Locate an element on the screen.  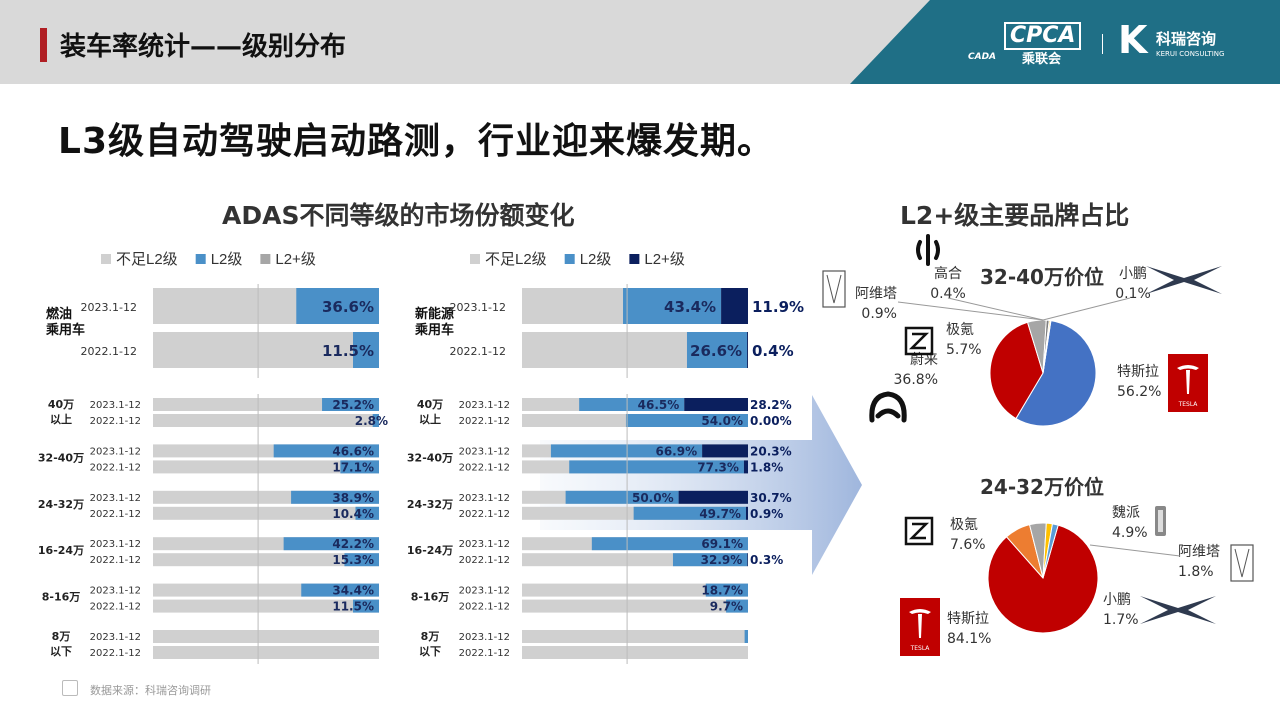
pie-slice-value-0: 56.2% is located at coordinates (1139, 392).